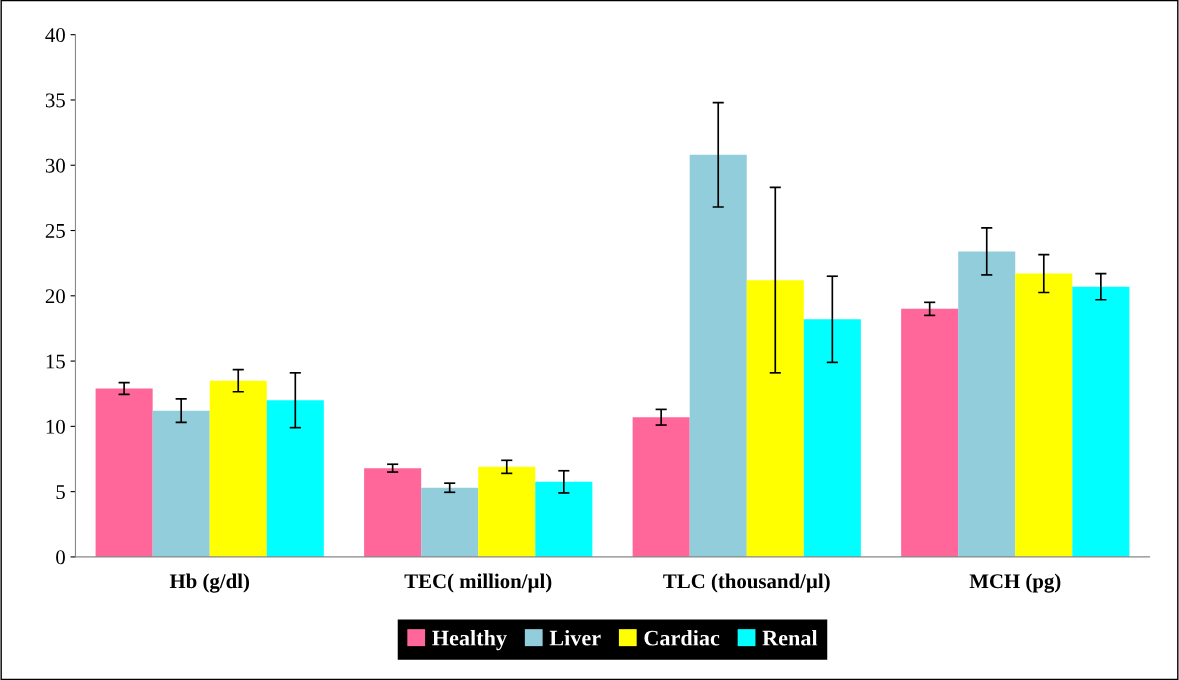 The image size is (1179, 680). Describe the element at coordinates (469, 640) in the screenshot. I see `legend-label: Healthy` at that location.